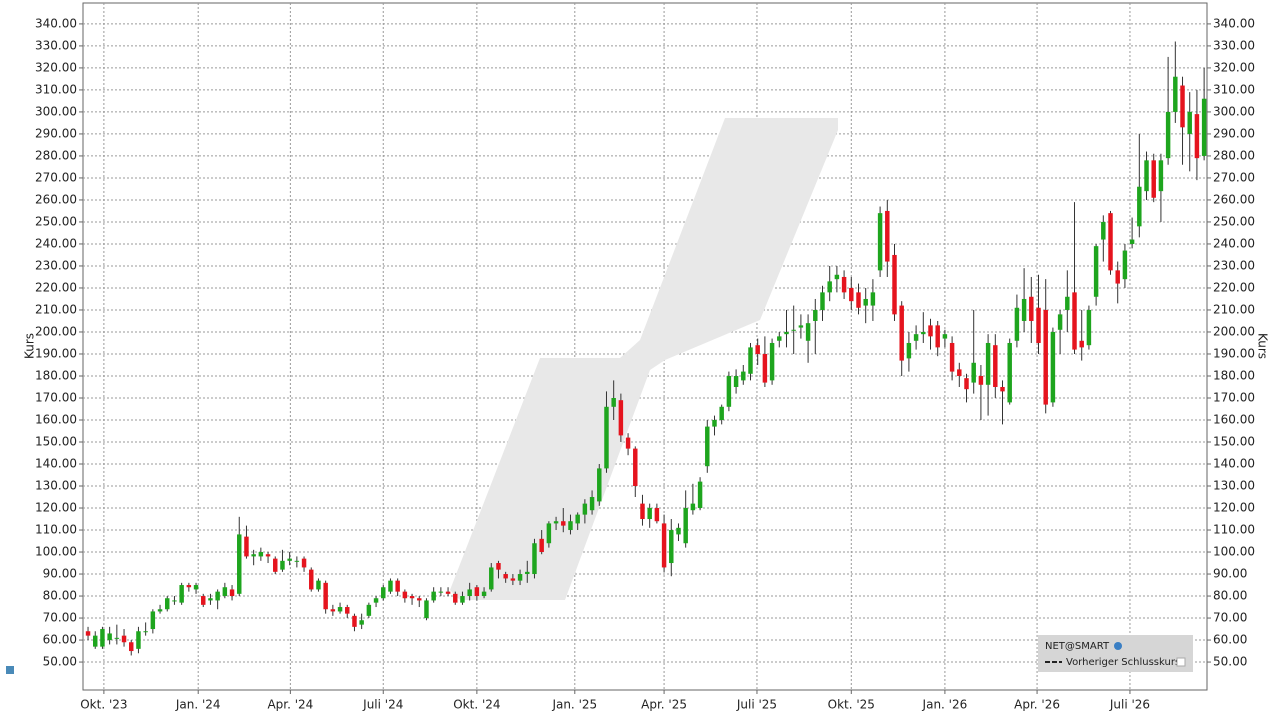  I want to click on y-tick-label: 270.00, so click(56, 177).